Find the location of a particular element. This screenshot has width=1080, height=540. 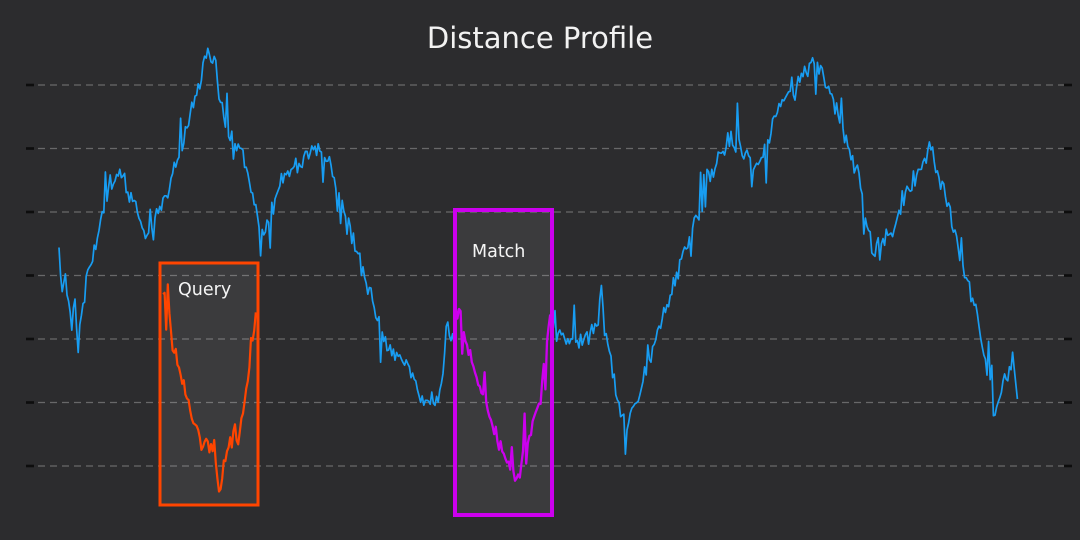

match-box is located at coordinates (503, 362).